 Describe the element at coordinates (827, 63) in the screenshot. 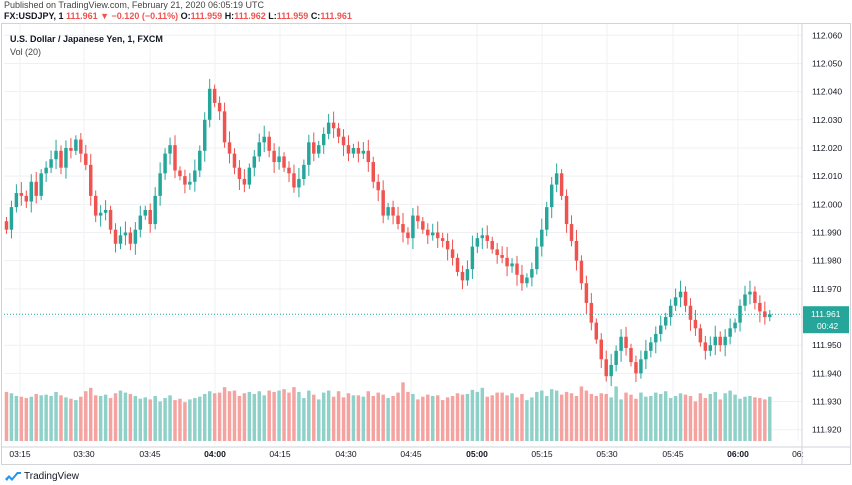

I see `price-axis-label: 112.050` at that location.